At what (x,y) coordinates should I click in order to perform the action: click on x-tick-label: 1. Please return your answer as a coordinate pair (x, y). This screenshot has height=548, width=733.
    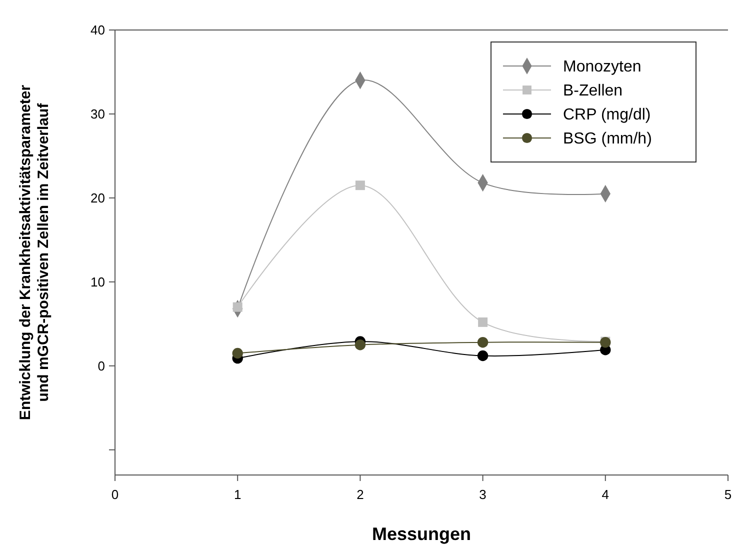
    Looking at the image, I should click on (238, 494).